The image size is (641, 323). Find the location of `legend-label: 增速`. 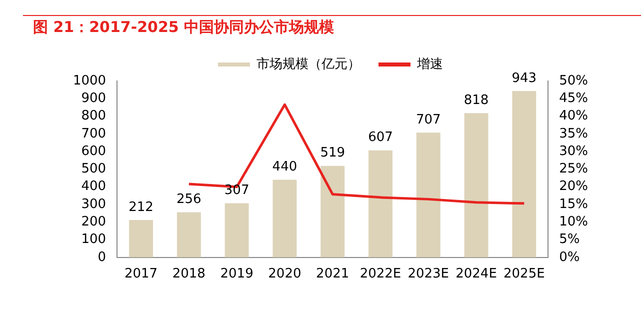

legend-label: 增速 is located at coordinates (429, 64).